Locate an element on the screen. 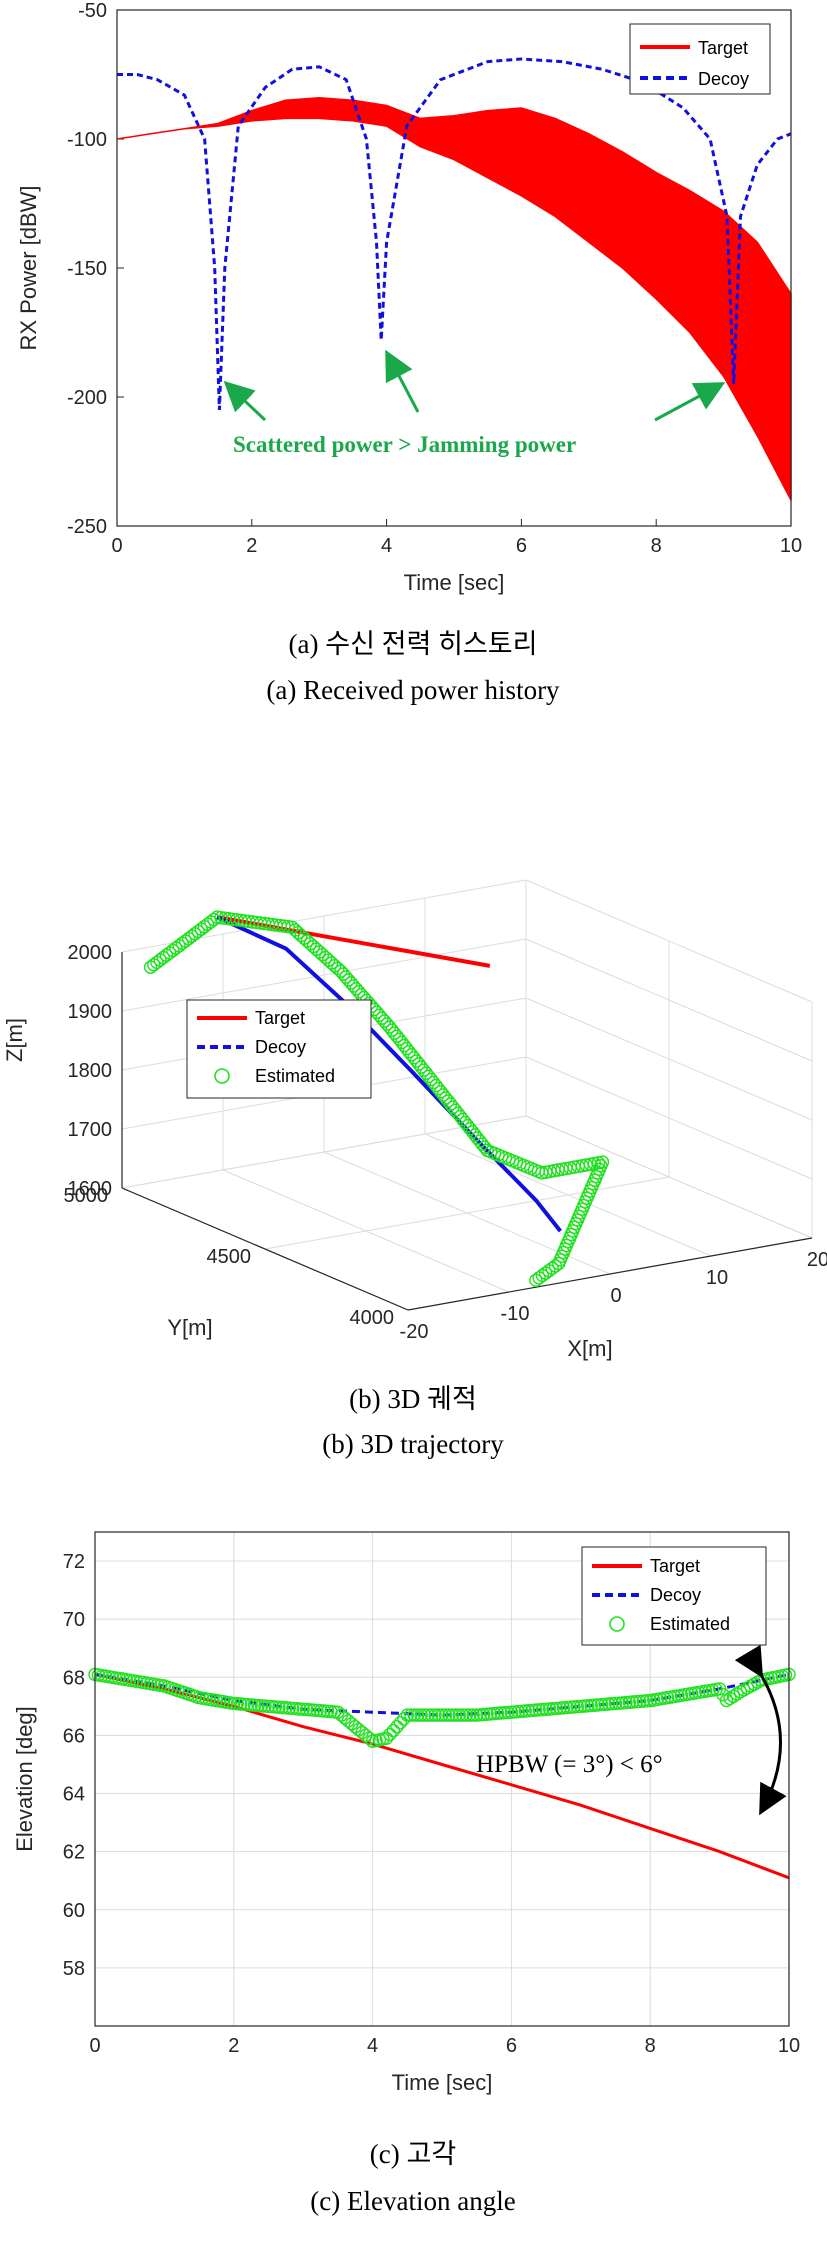  y-tick-label: -200 is located at coordinates (87, 398).